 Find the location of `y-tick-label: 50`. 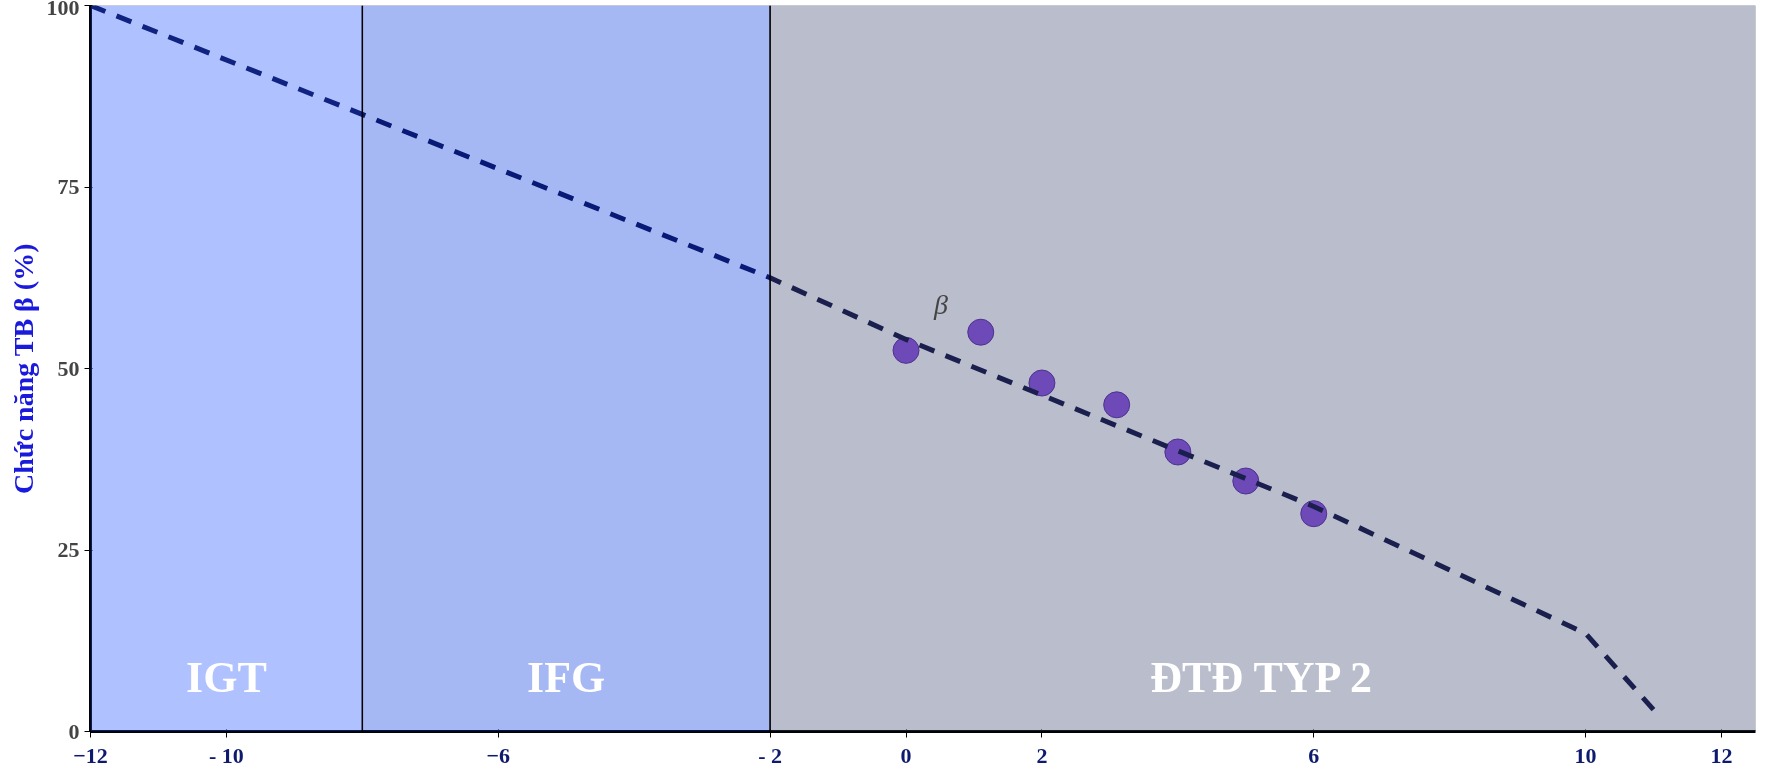

y-tick-label: 50 is located at coordinates (68, 368).